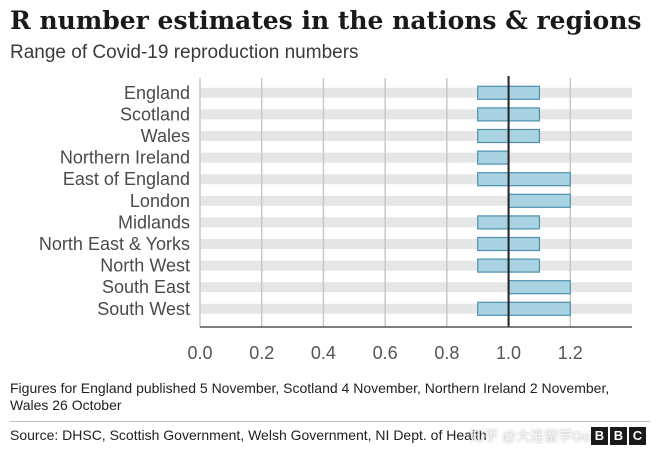  I want to click on category-label: South East, so click(146, 287).